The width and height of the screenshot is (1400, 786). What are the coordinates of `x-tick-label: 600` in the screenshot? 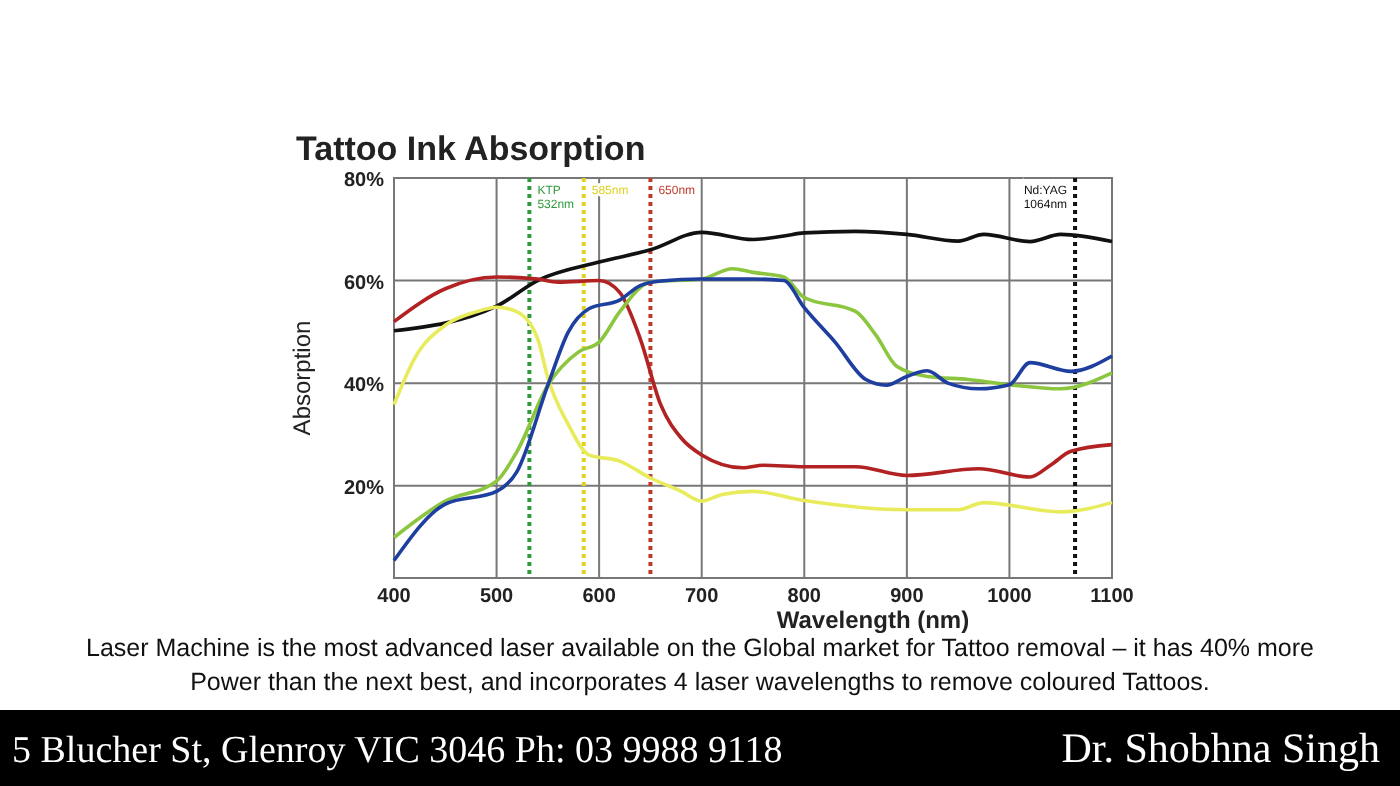 It's located at (599, 597).